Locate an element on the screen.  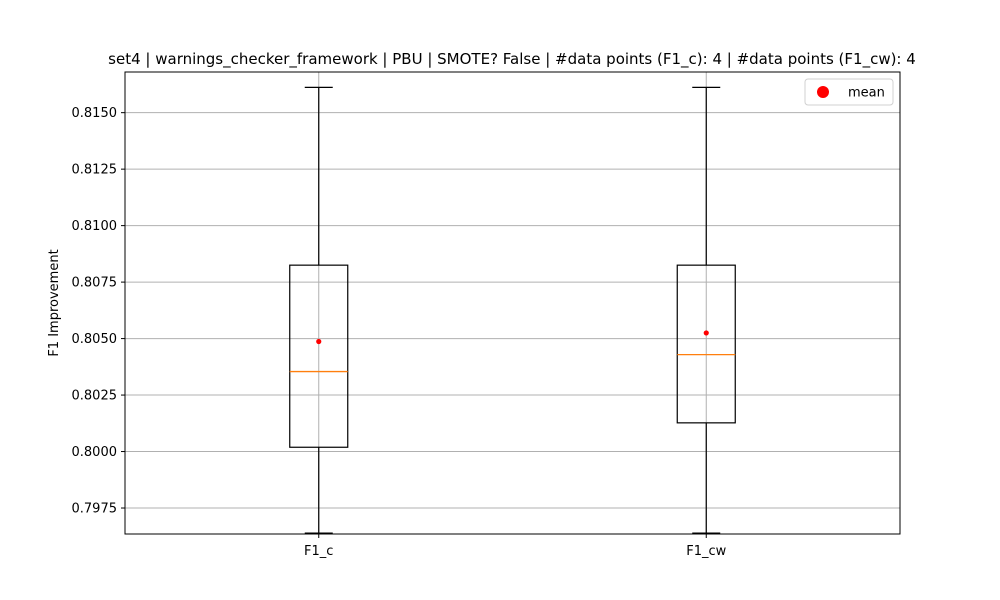
legend-mean-label: mean is located at coordinates (866, 93).